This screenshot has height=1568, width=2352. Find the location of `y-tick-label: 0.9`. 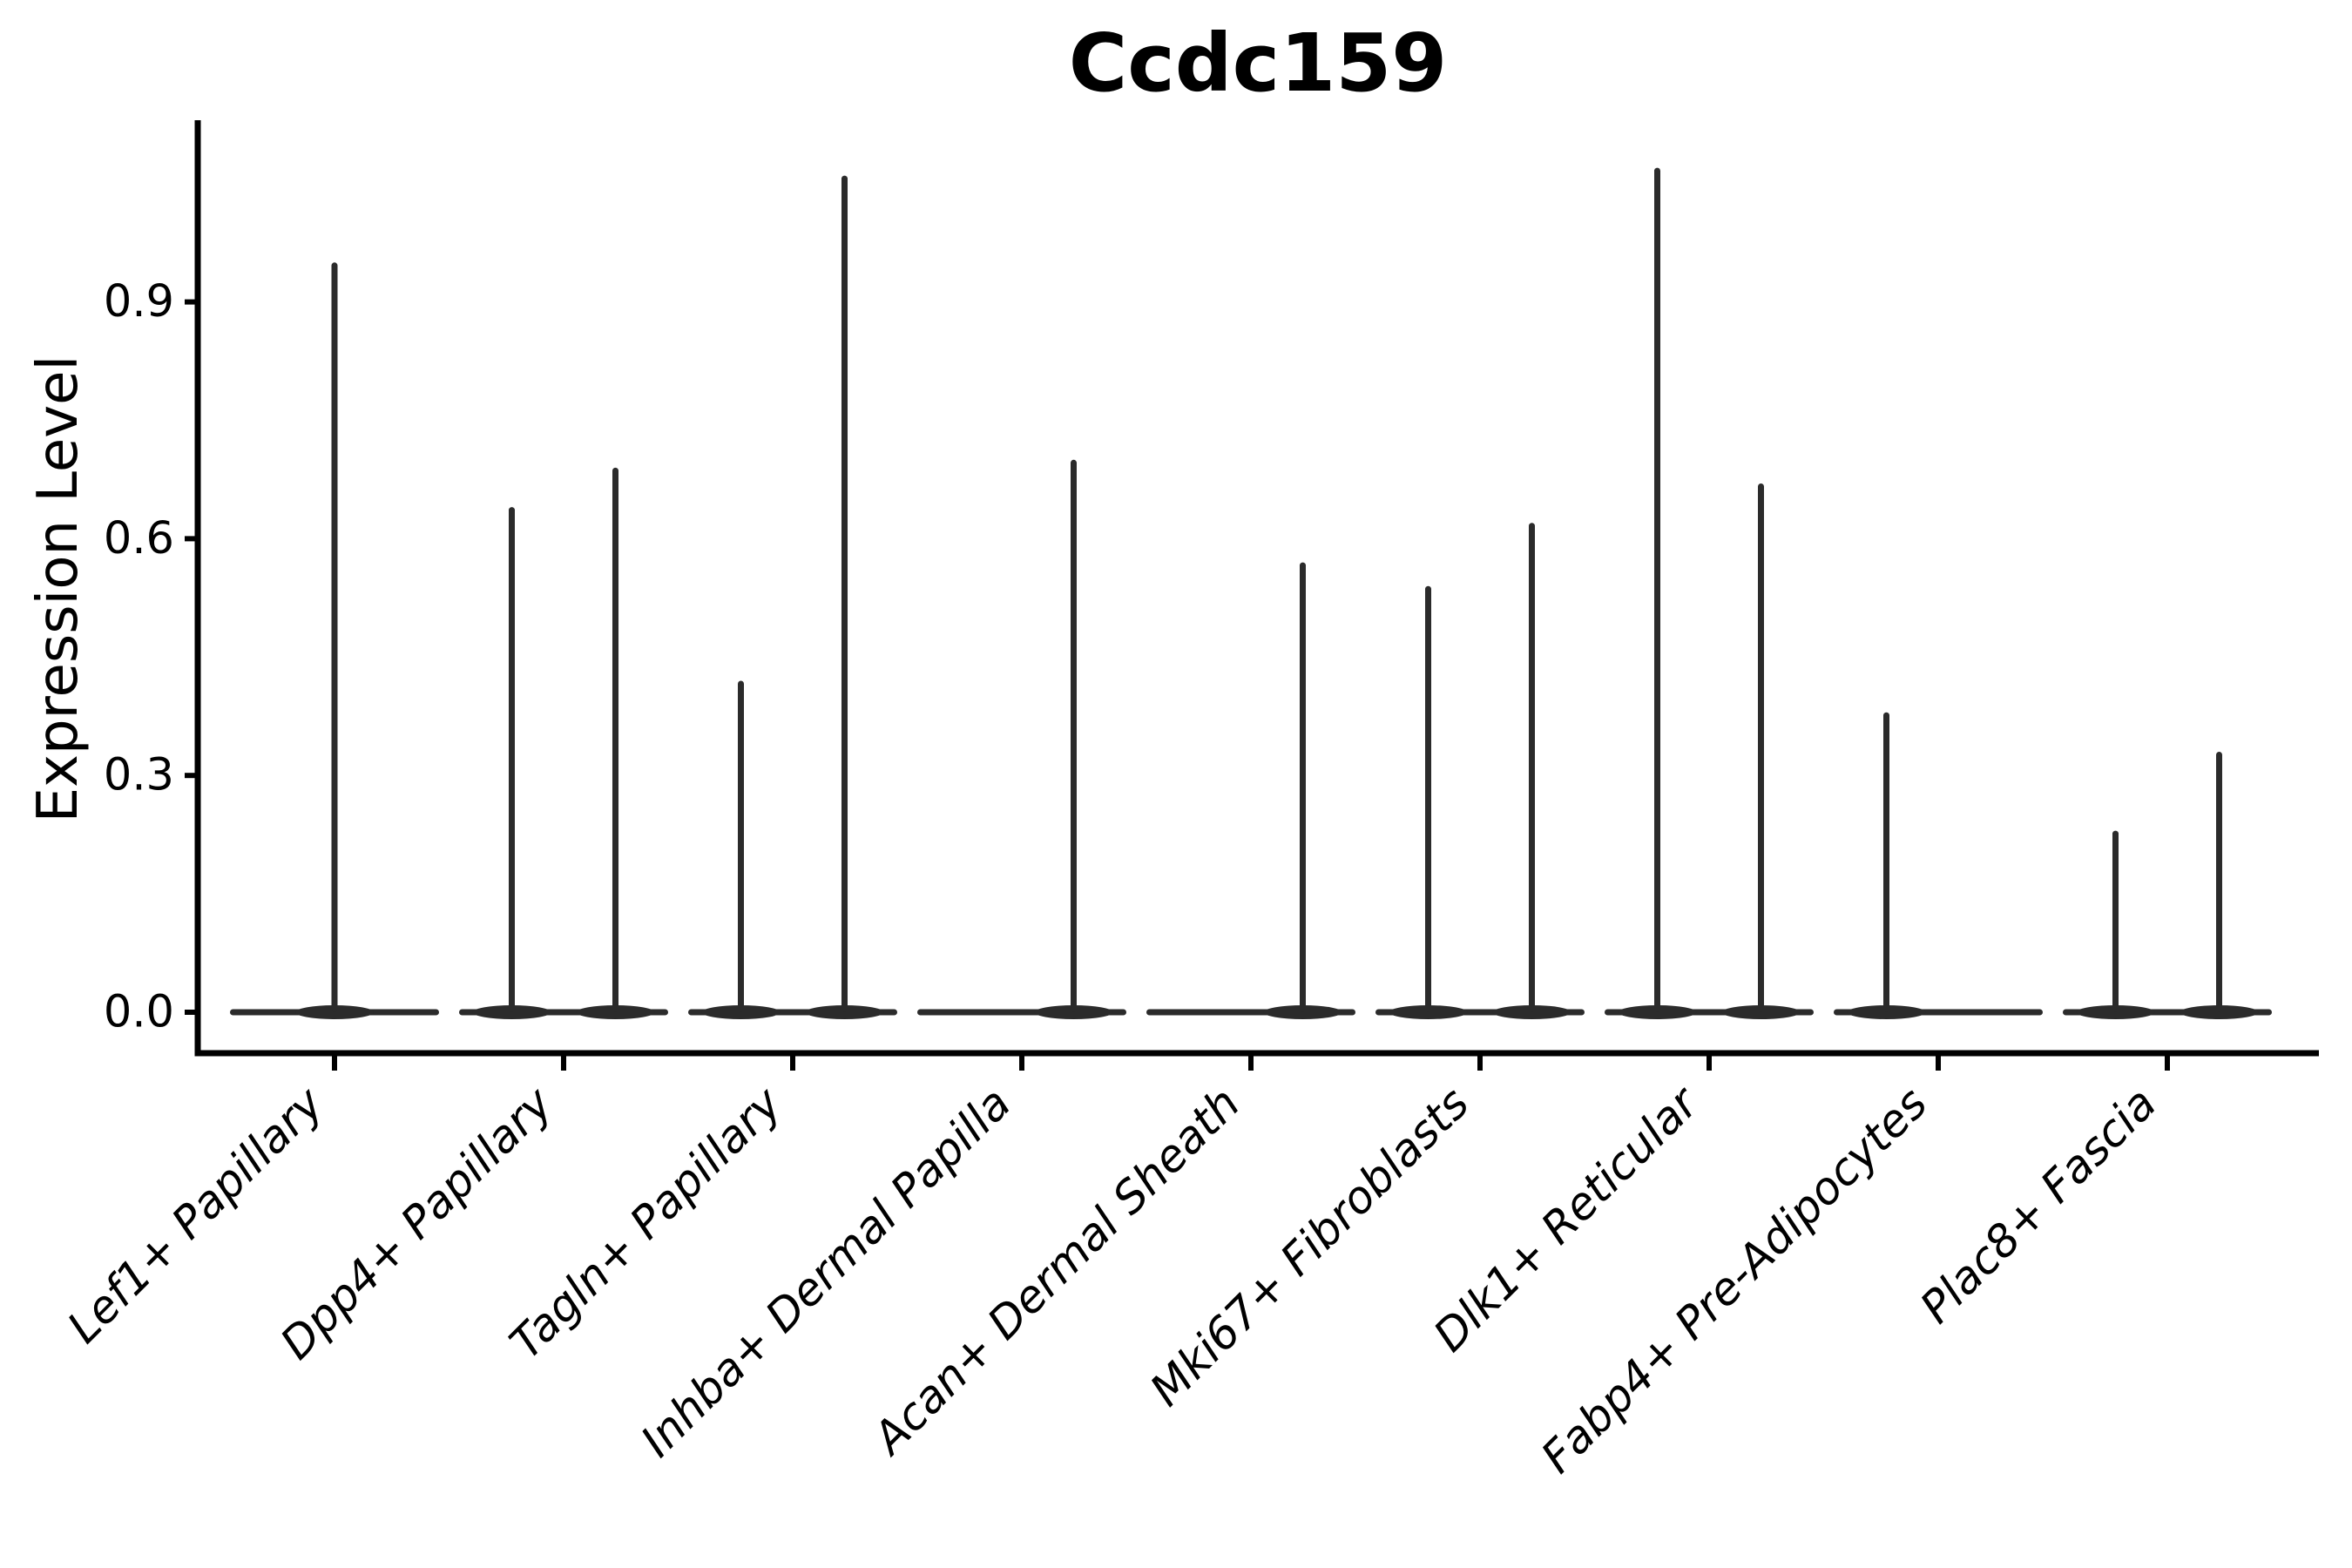

y-tick-label: 0.9 is located at coordinates (139, 302).